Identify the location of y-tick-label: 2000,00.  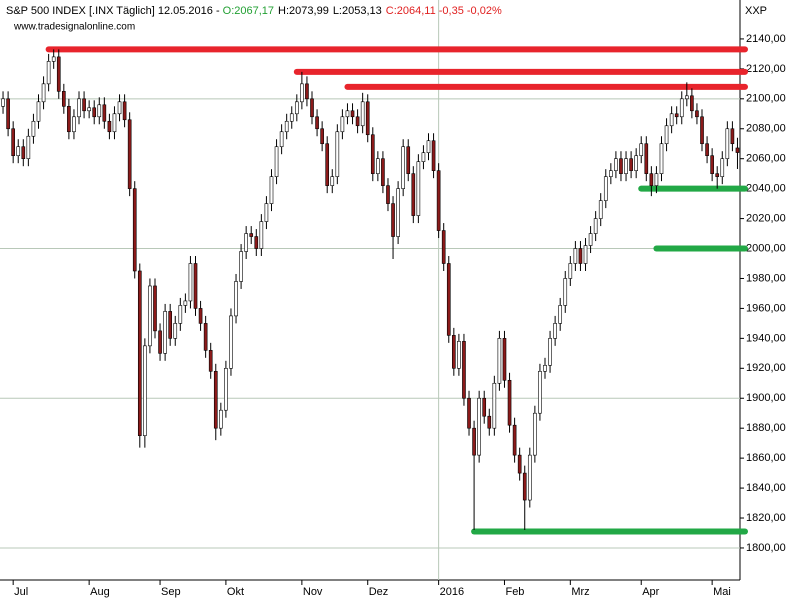
(766, 248).